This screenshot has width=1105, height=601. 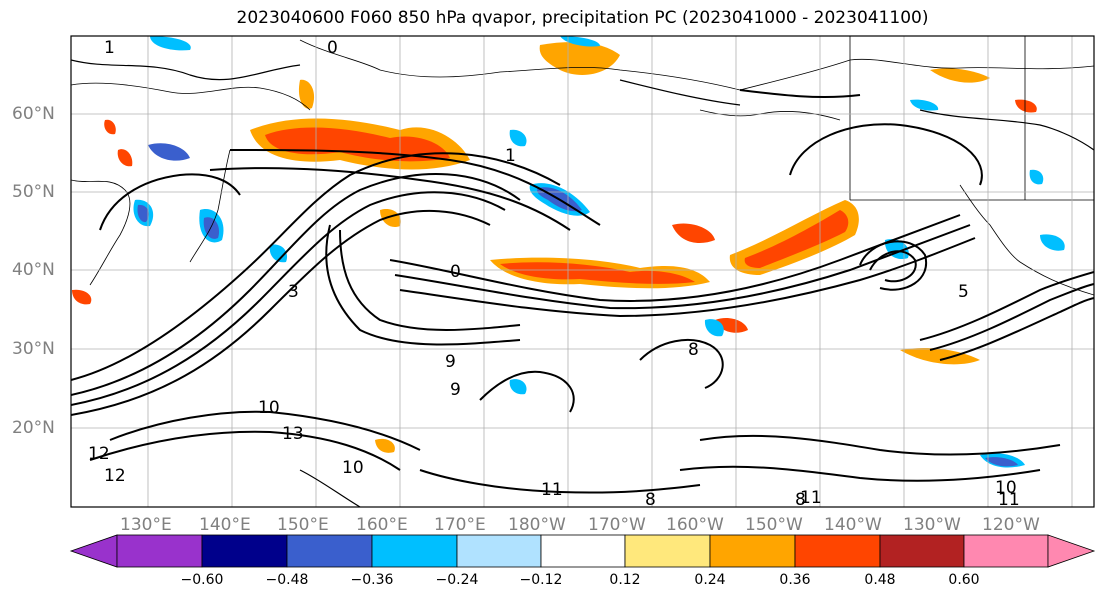 I want to click on lon-label-120w: 120°W, so click(x=1011, y=525).